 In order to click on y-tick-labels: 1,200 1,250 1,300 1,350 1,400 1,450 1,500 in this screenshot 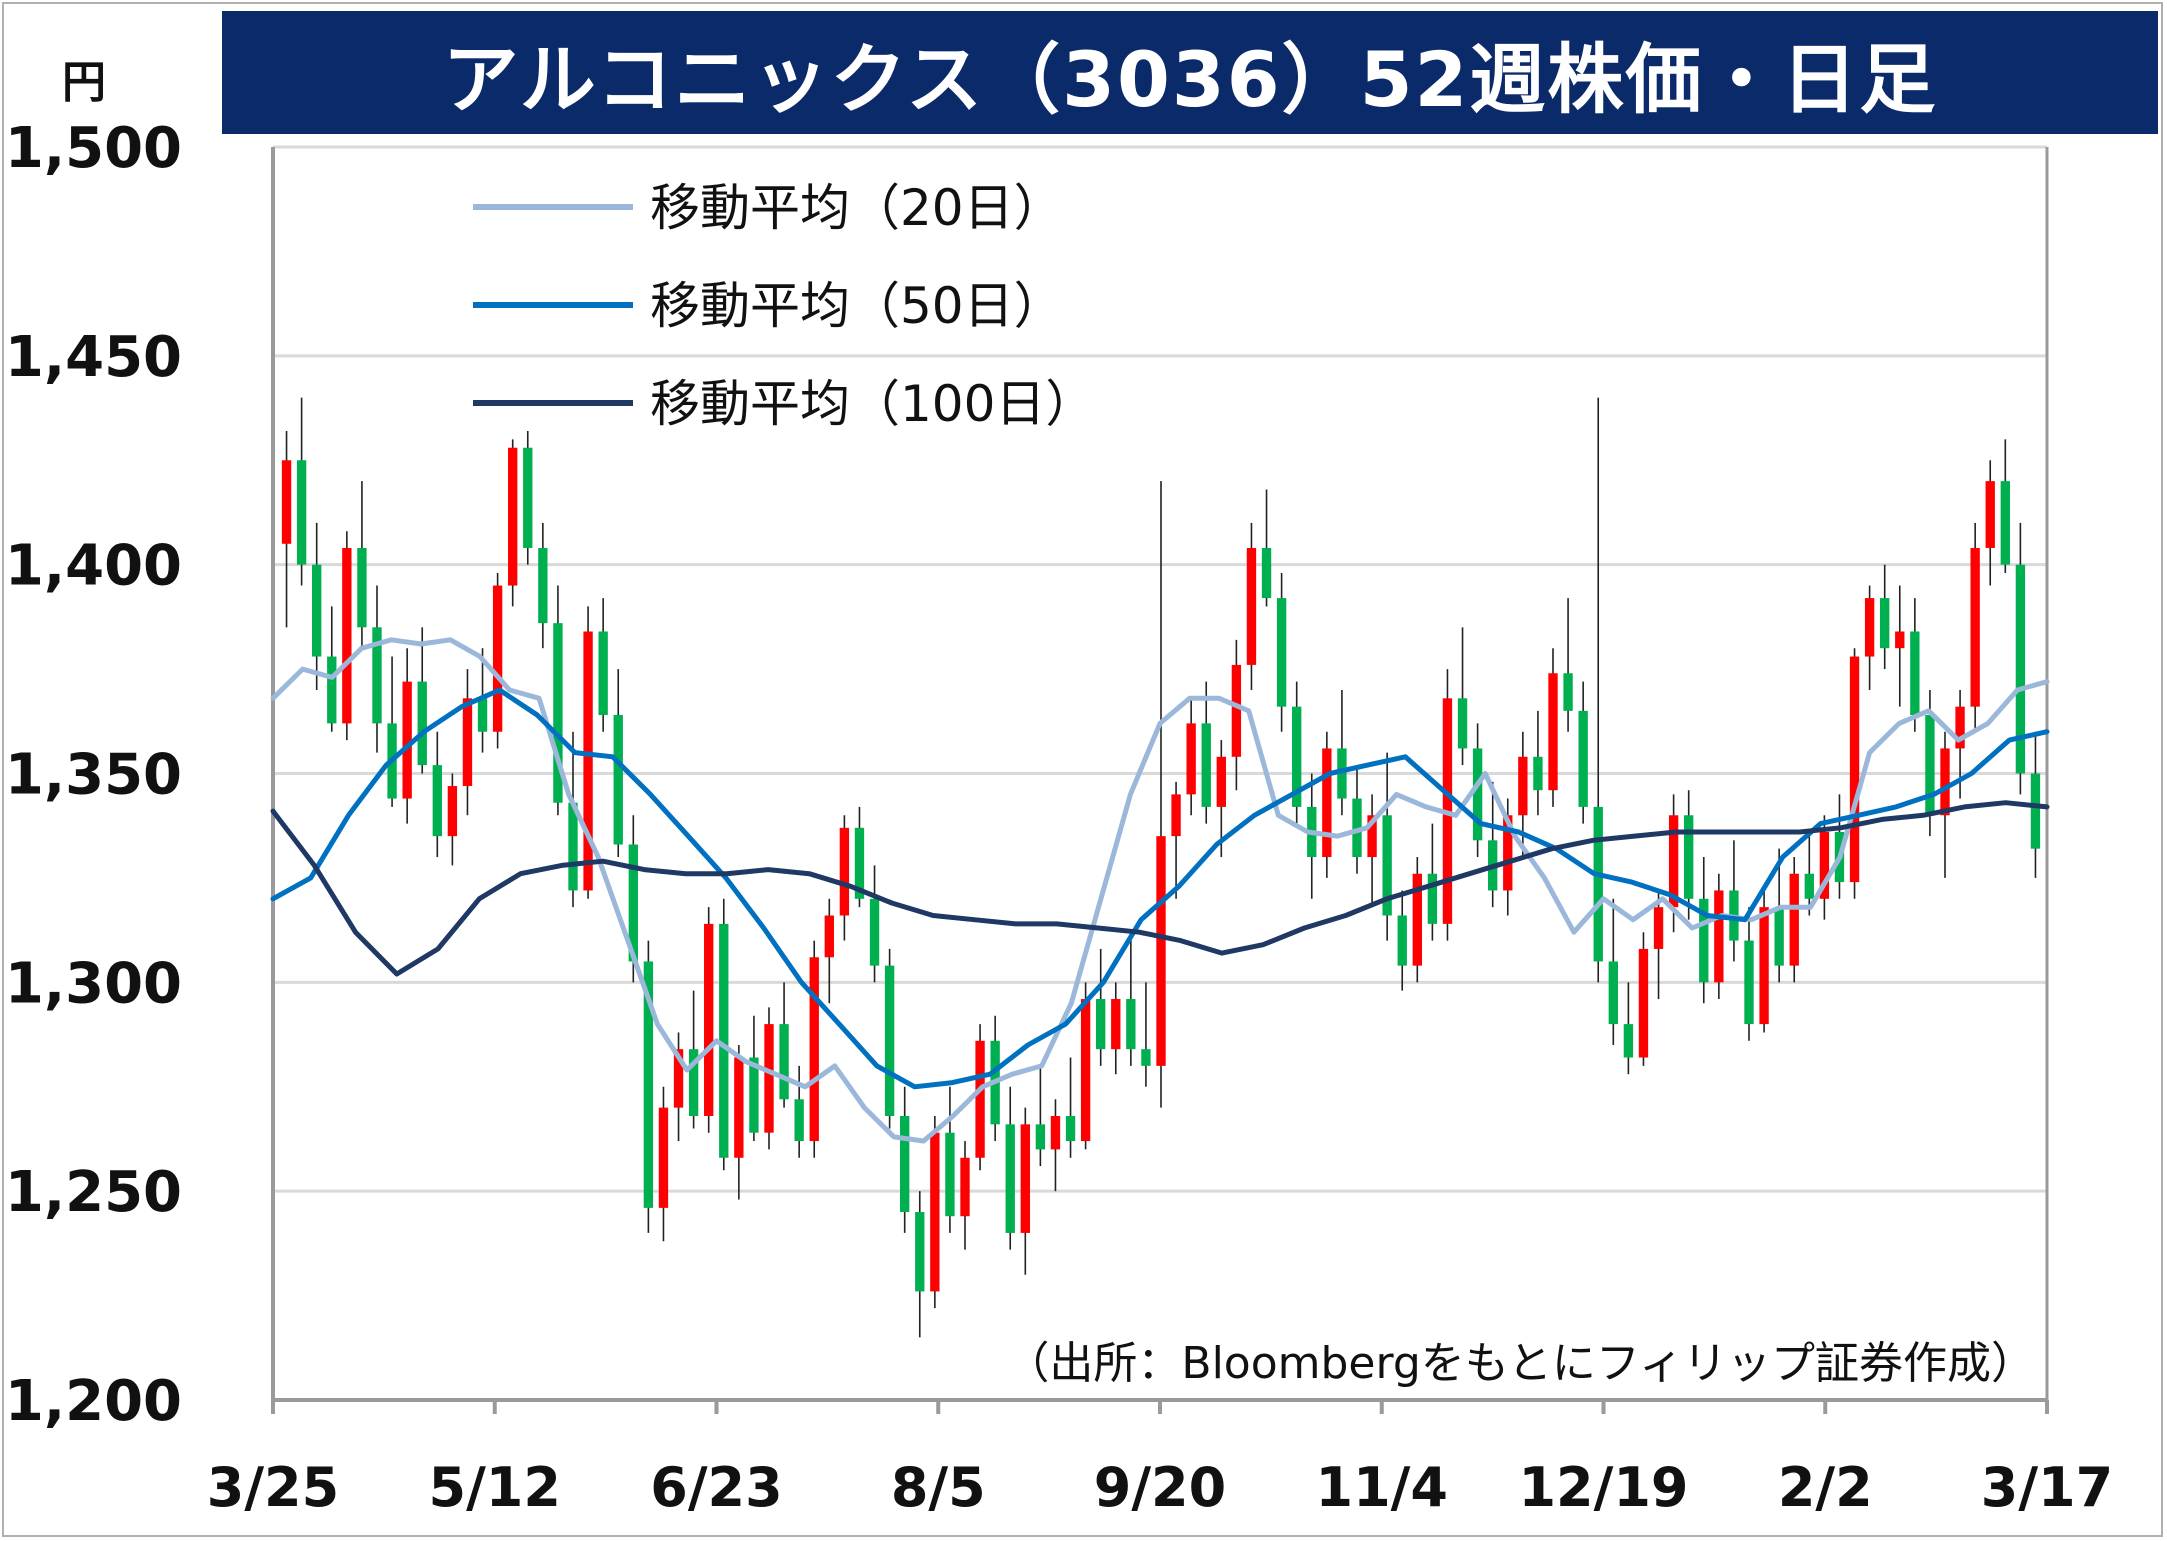, I will do `click(93, 775)`.